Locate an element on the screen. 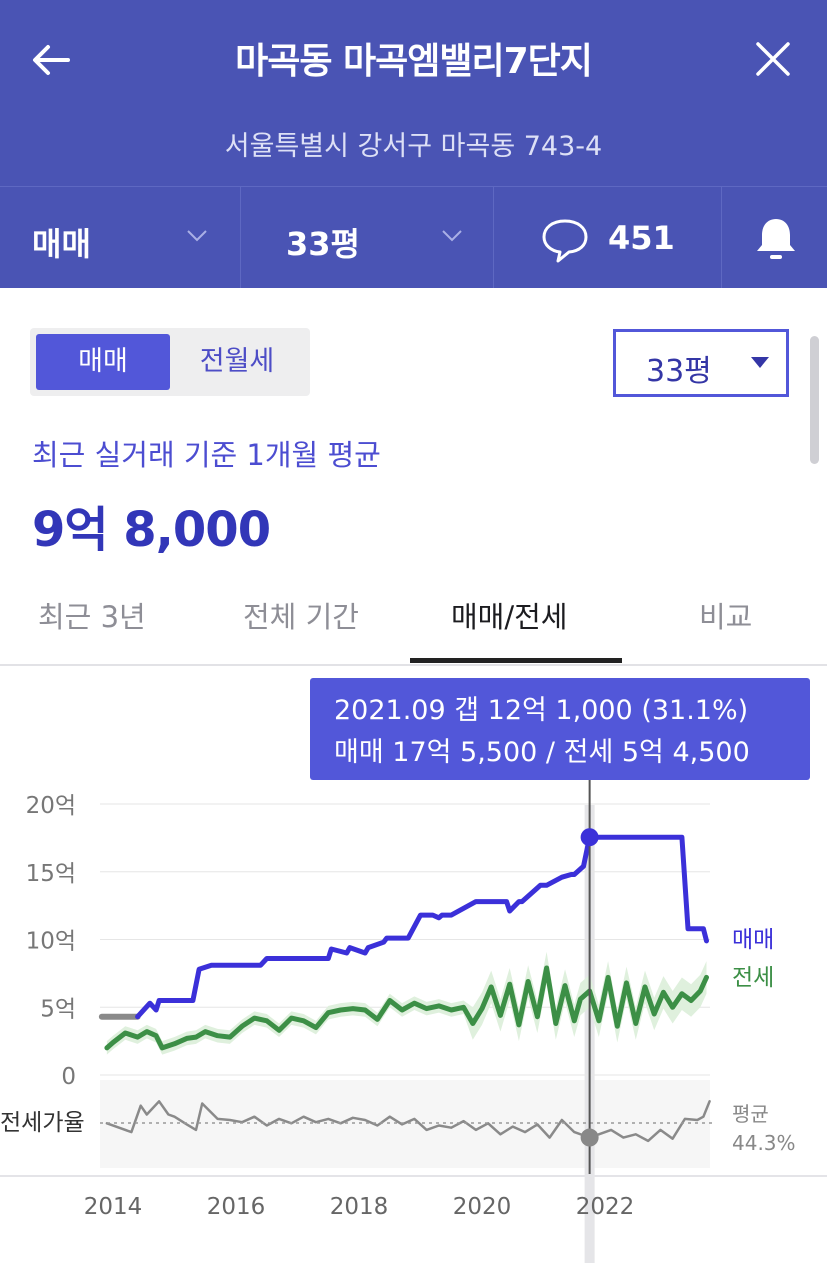  tooltip-gap-line: 2021.09 갭 12억 1,000 (31.1%) is located at coordinates (541, 710).